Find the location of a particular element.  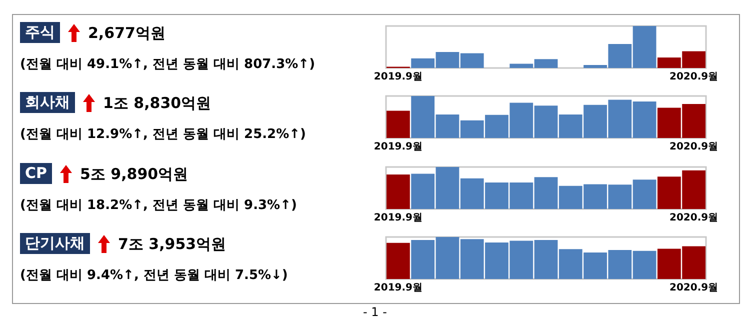

text: 2,677억원 is located at coordinates (127, 33).